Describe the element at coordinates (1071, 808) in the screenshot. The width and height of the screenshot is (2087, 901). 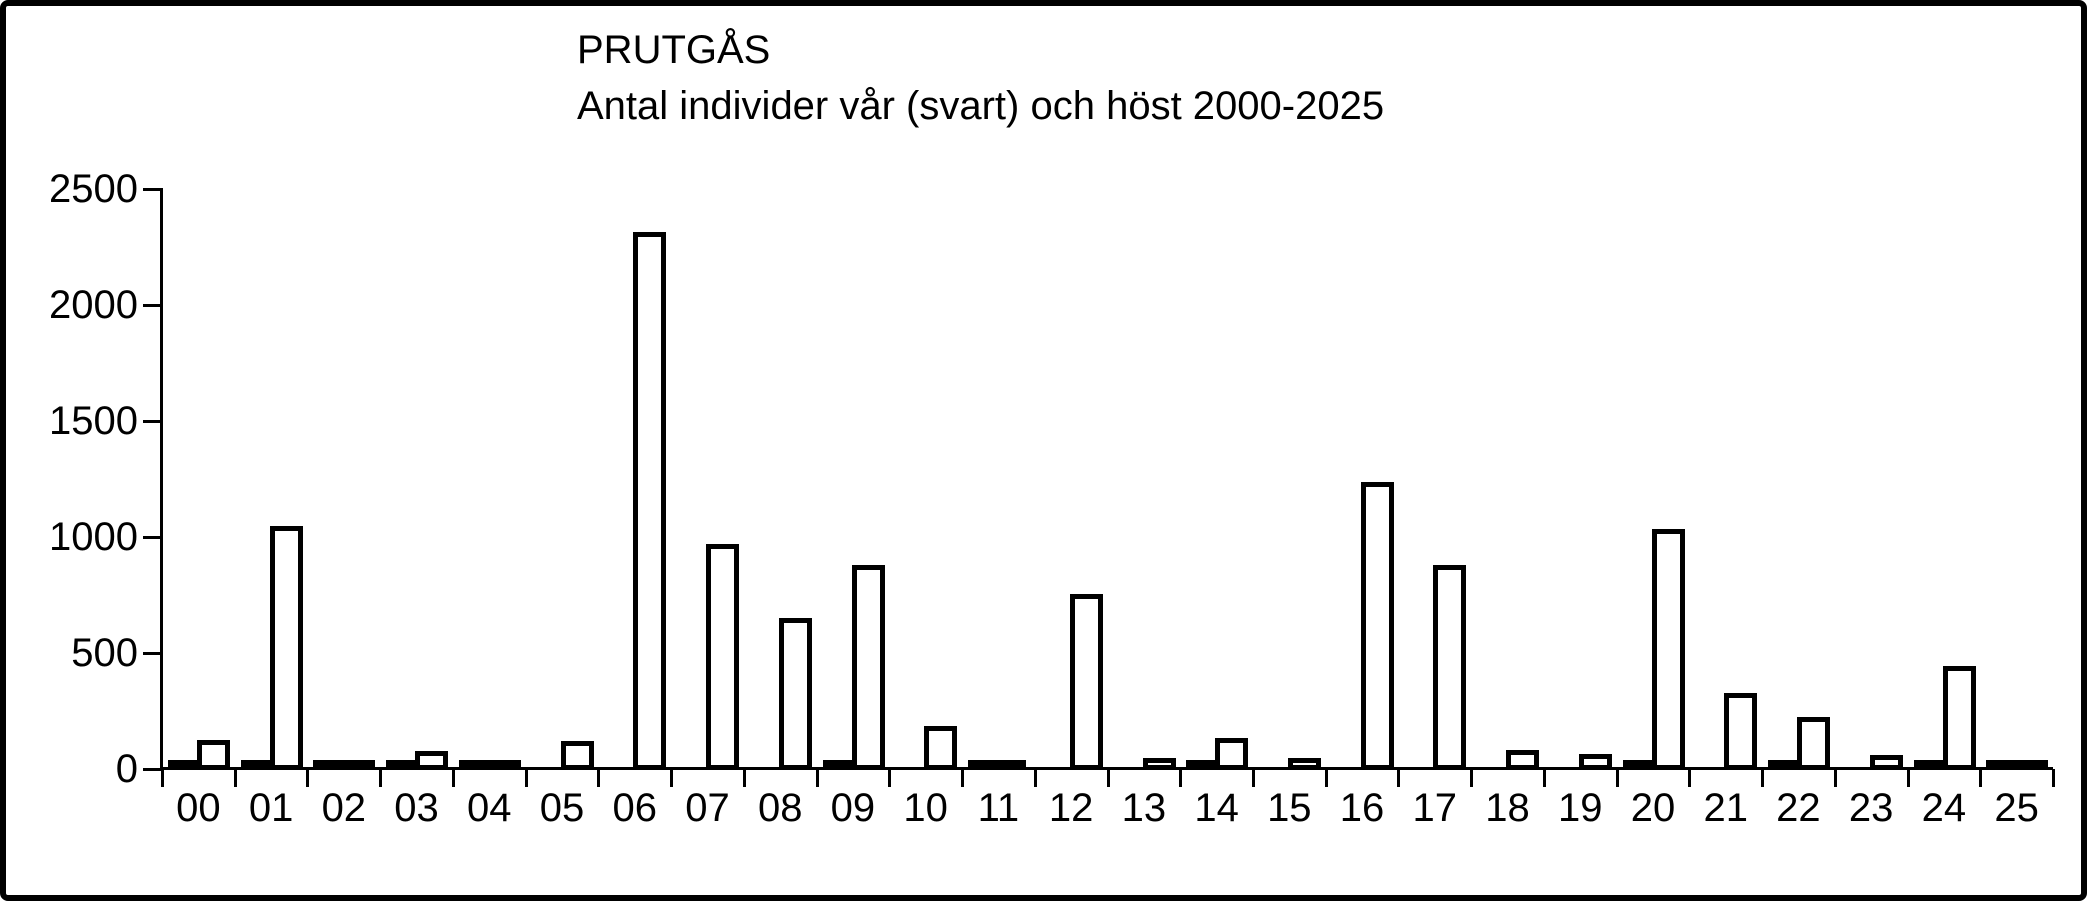
I see `x-label-12: 12` at that location.